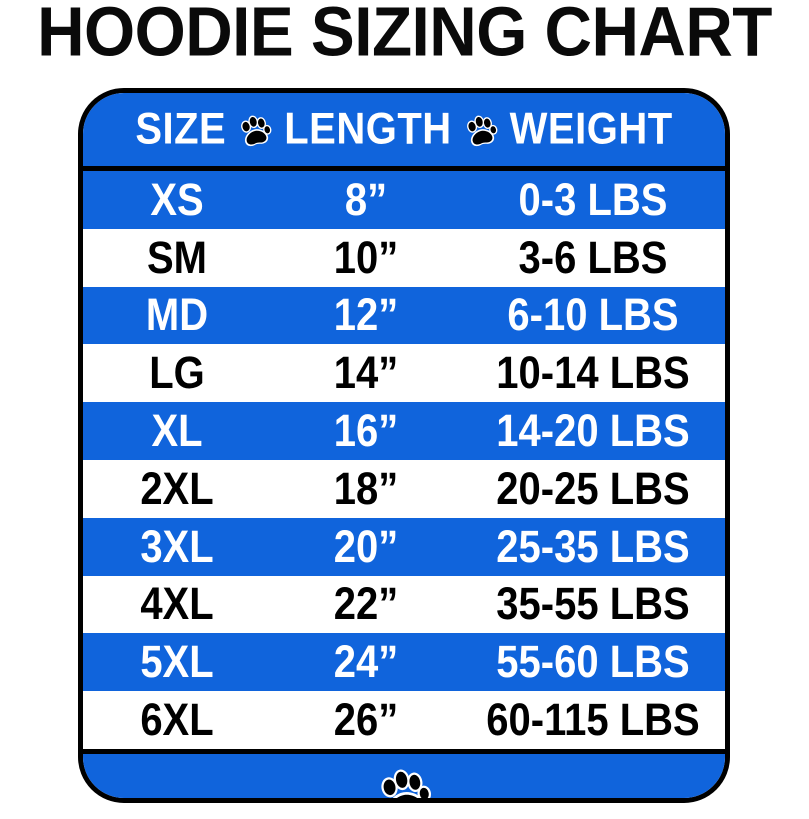  What do you see at coordinates (177, 431) in the screenshot?
I see `cell-size: XL` at bounding box center [177, 431].